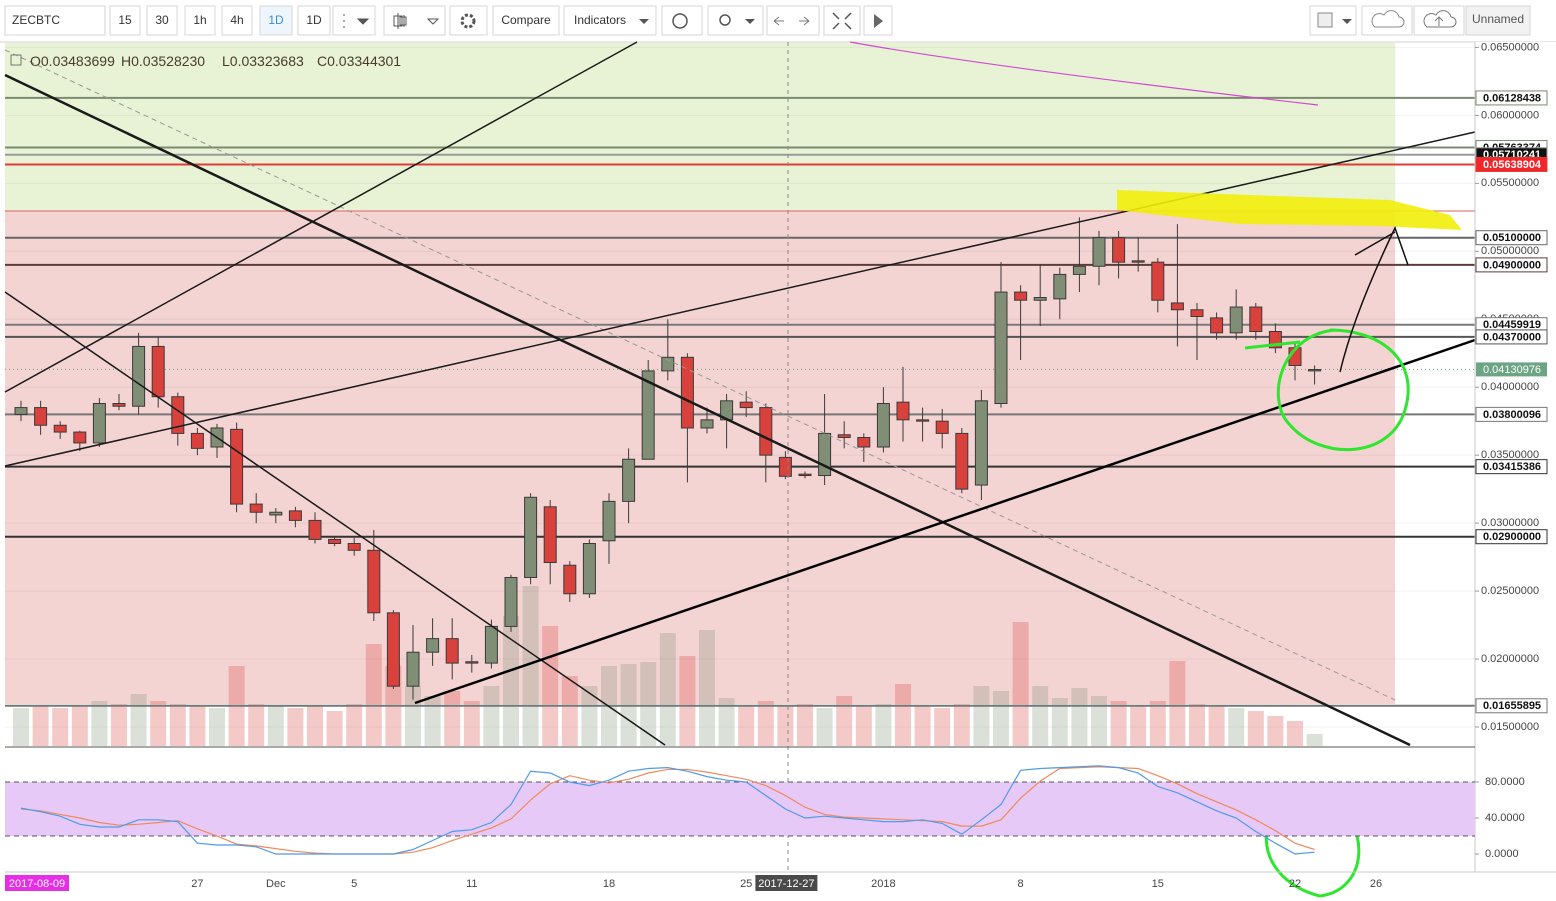 The height and width of the screenshot is (901, 1556). I want to click on crosshair-badge, so click(786, 883).